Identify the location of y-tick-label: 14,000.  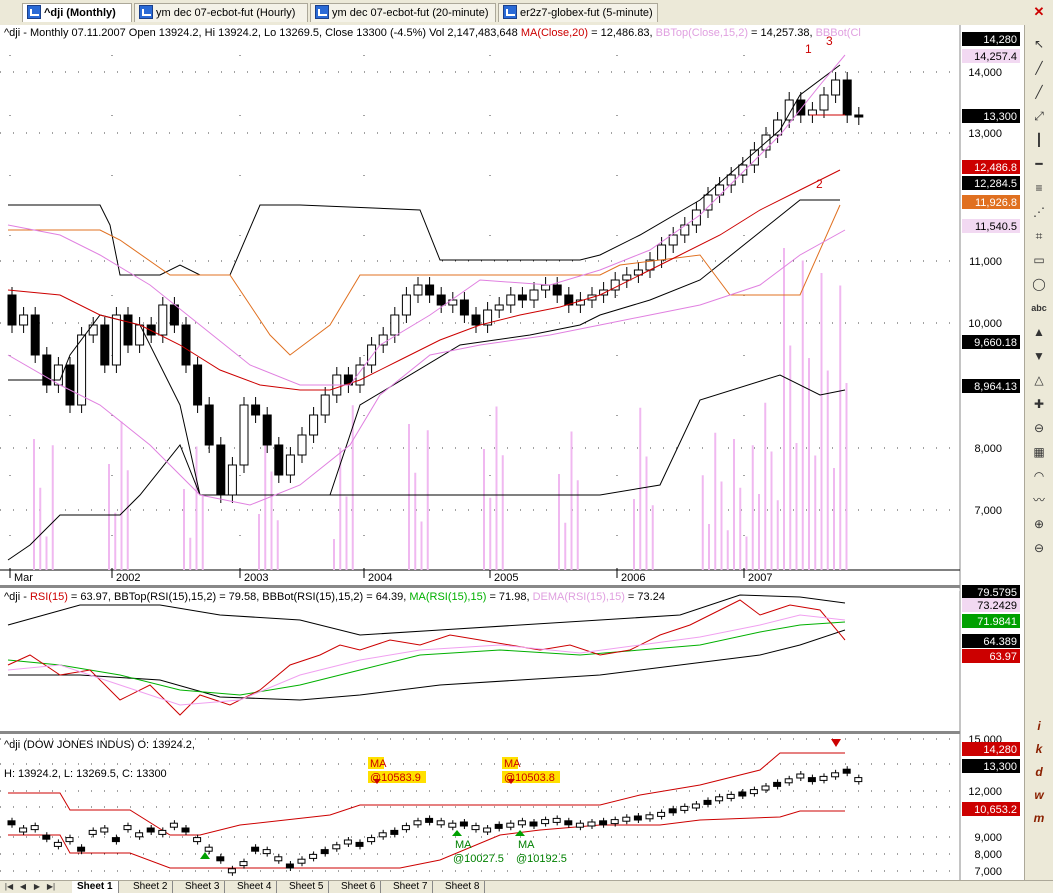
(985, 73).